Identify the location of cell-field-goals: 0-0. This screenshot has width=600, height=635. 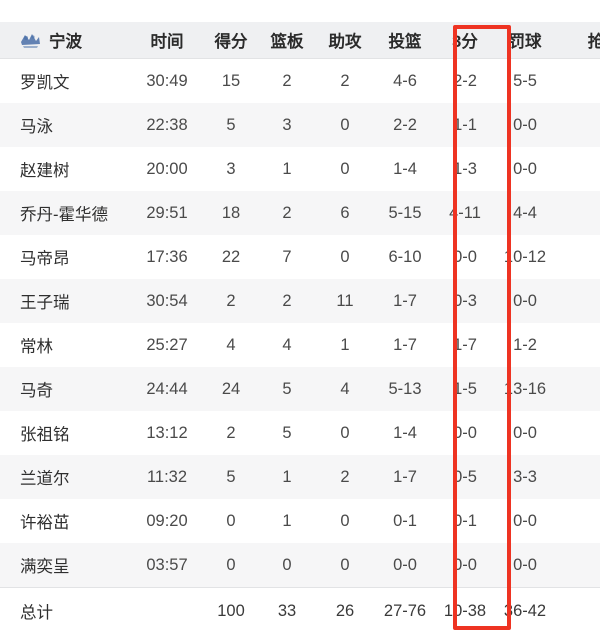
(405, 565).